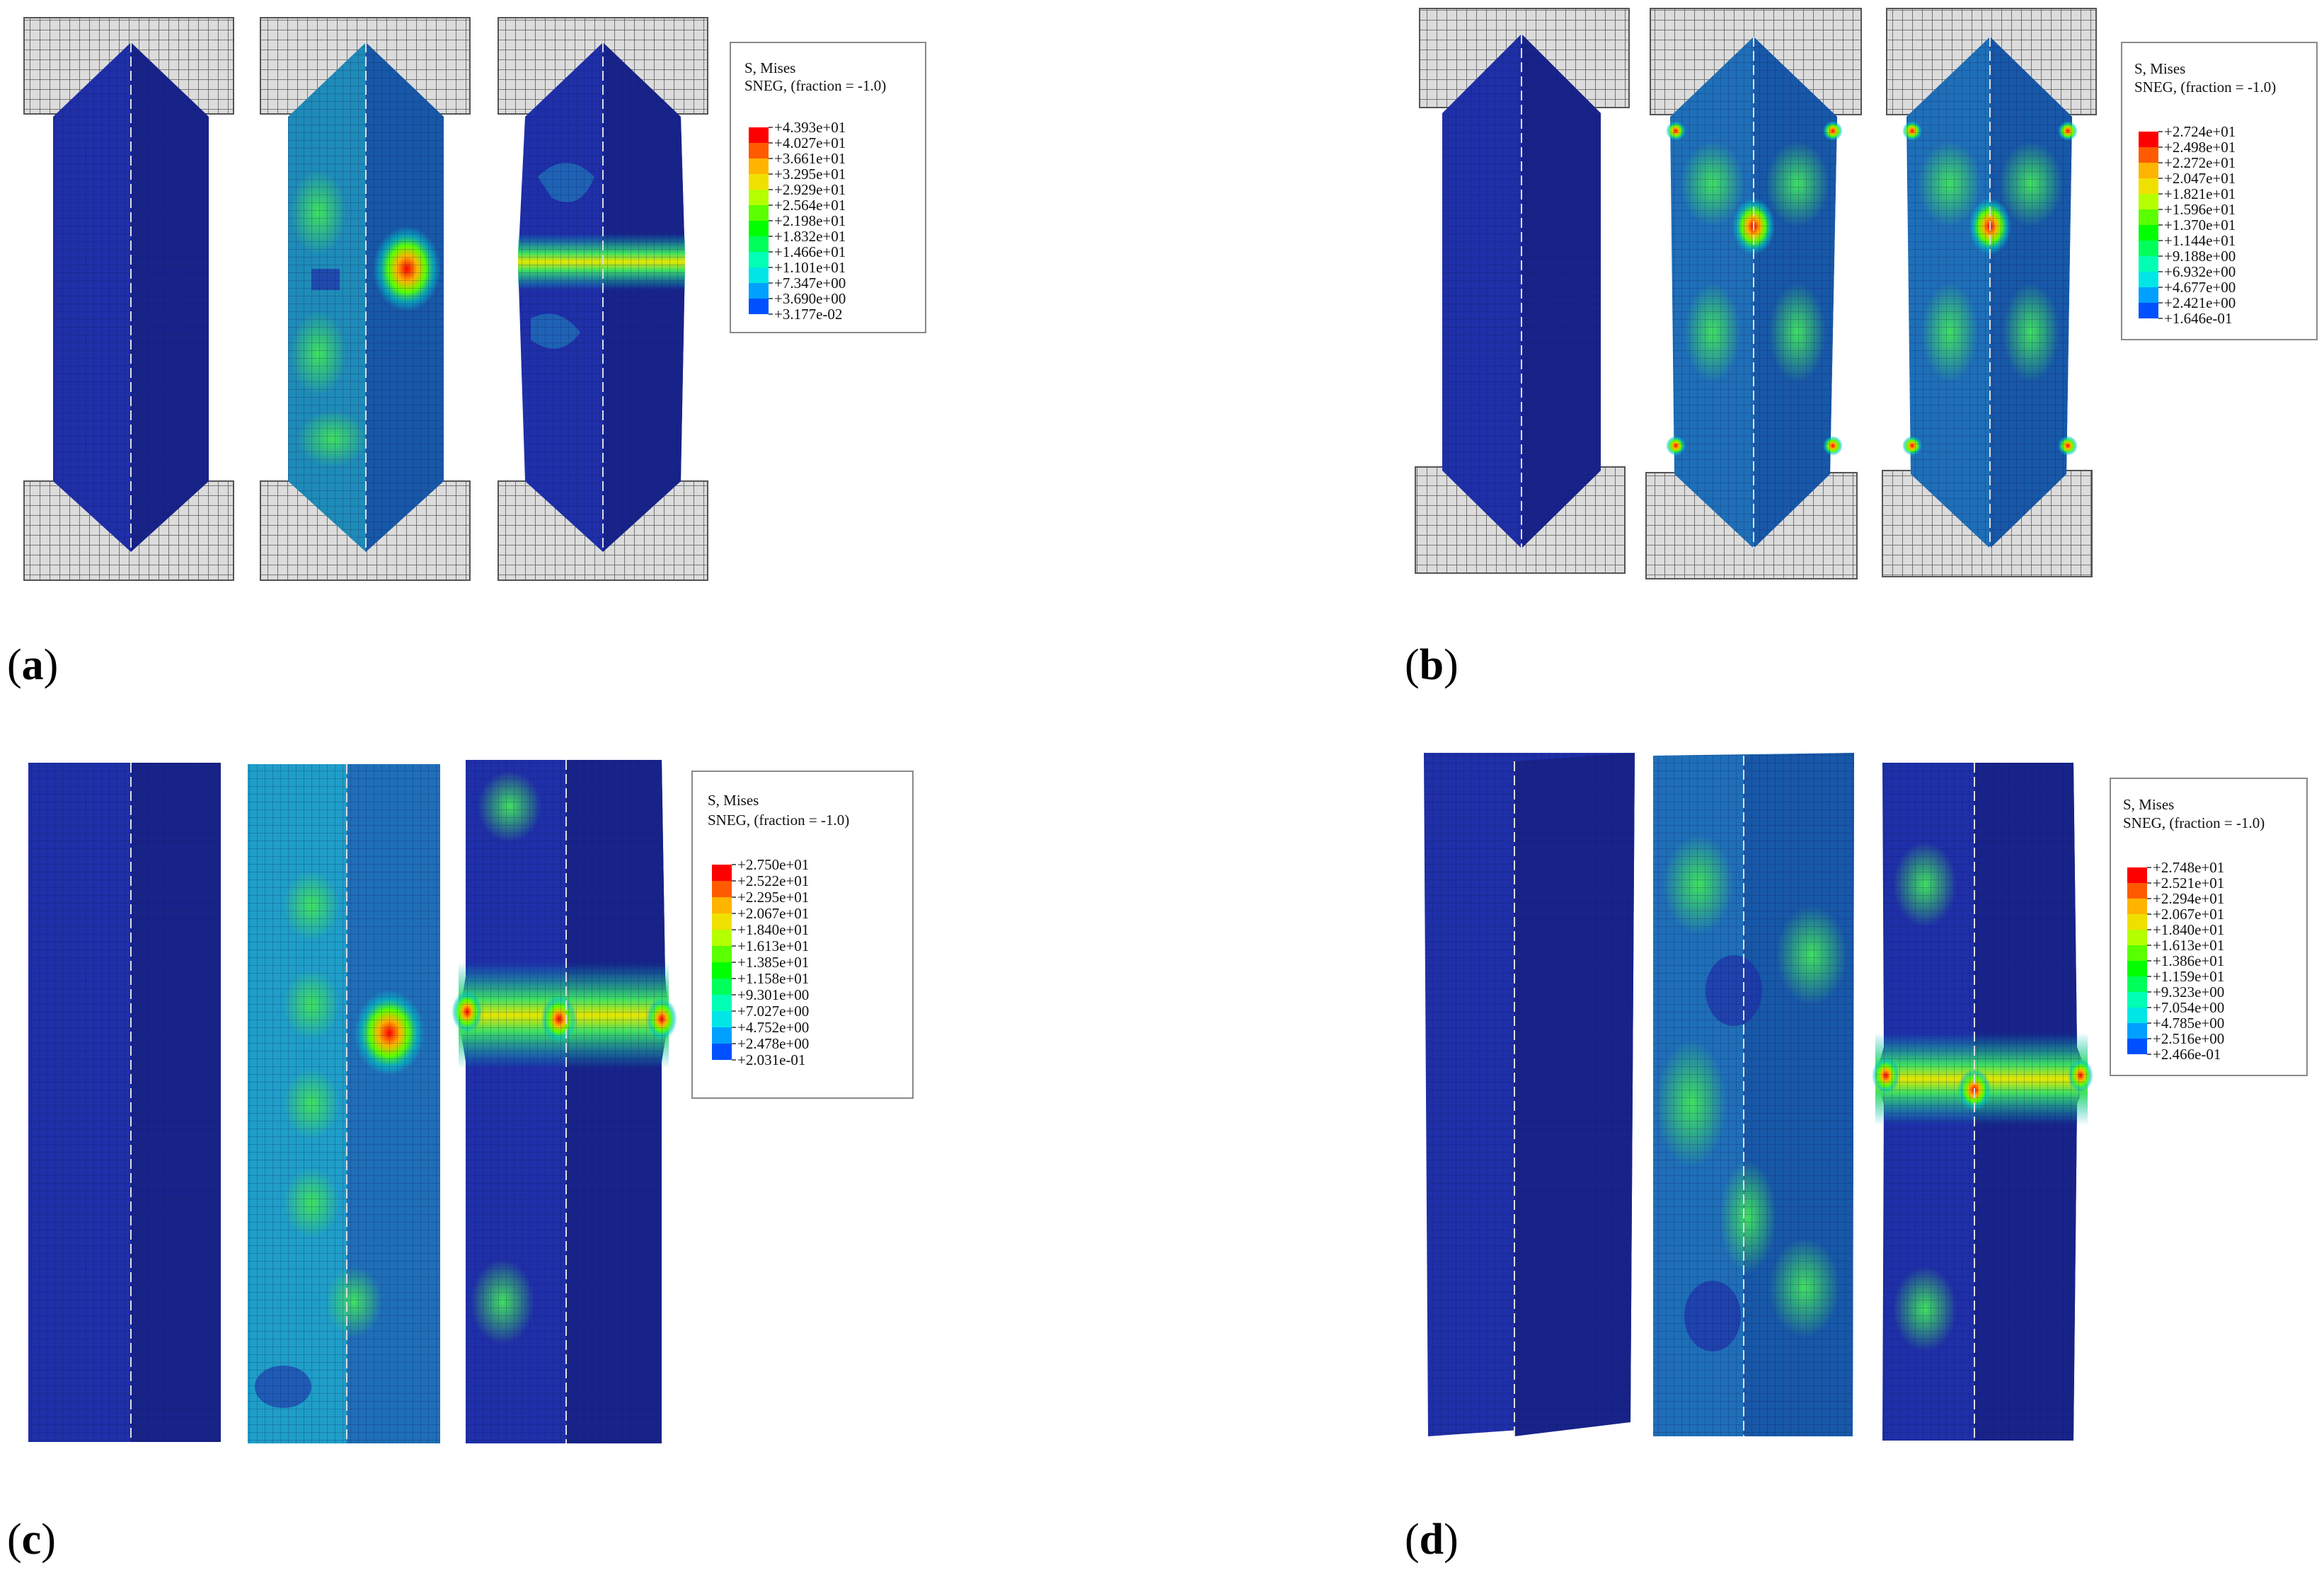 Image resolution: width=2324 pixels, height=1575 pixels. What do you see at coordinates (810, 142) in the screenshot?
I see `legend-value: +4.027e+01` at bounding box center [810, 142].